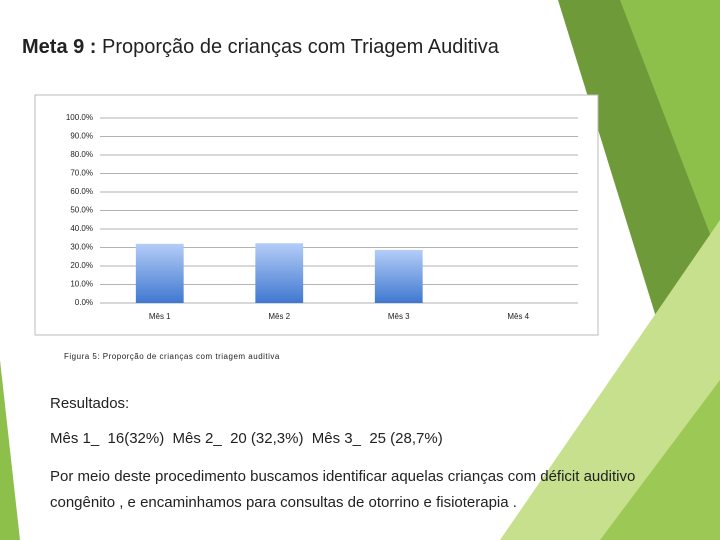  What do you see at coordinates (81, 265) in the screenshot?
I see `y-tick-label: 20.0%` at bounding box center [81, 265].